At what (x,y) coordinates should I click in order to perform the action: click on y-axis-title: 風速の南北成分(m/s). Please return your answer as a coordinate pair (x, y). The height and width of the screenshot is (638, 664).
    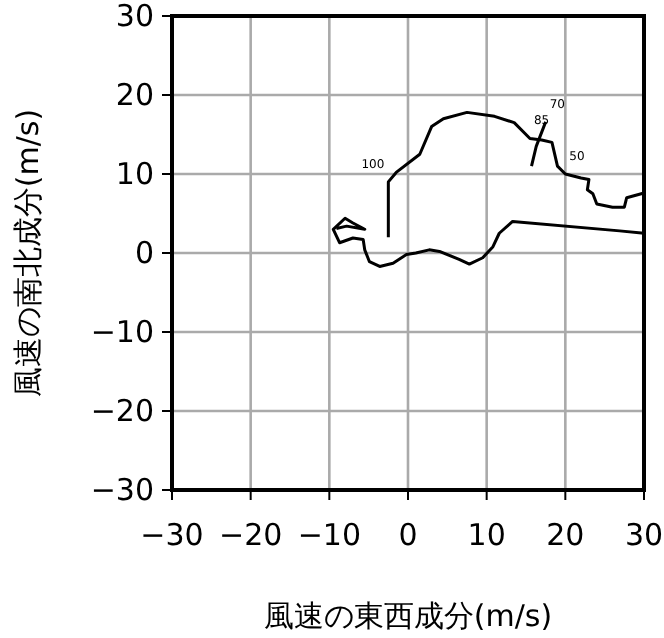
    Looking at the image, I should click on (28, 253).